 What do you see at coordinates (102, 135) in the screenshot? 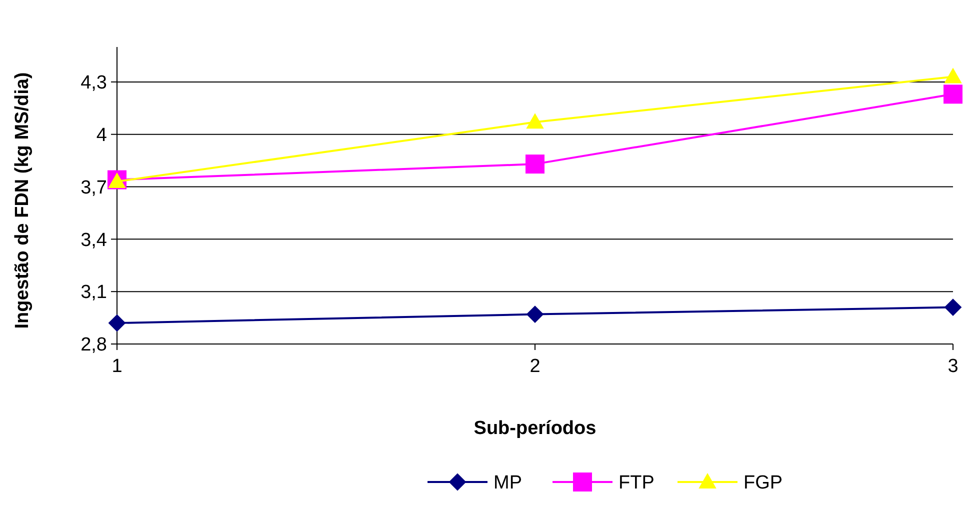
I see `y-tick-label: 4` at bounding box center [102, 135].